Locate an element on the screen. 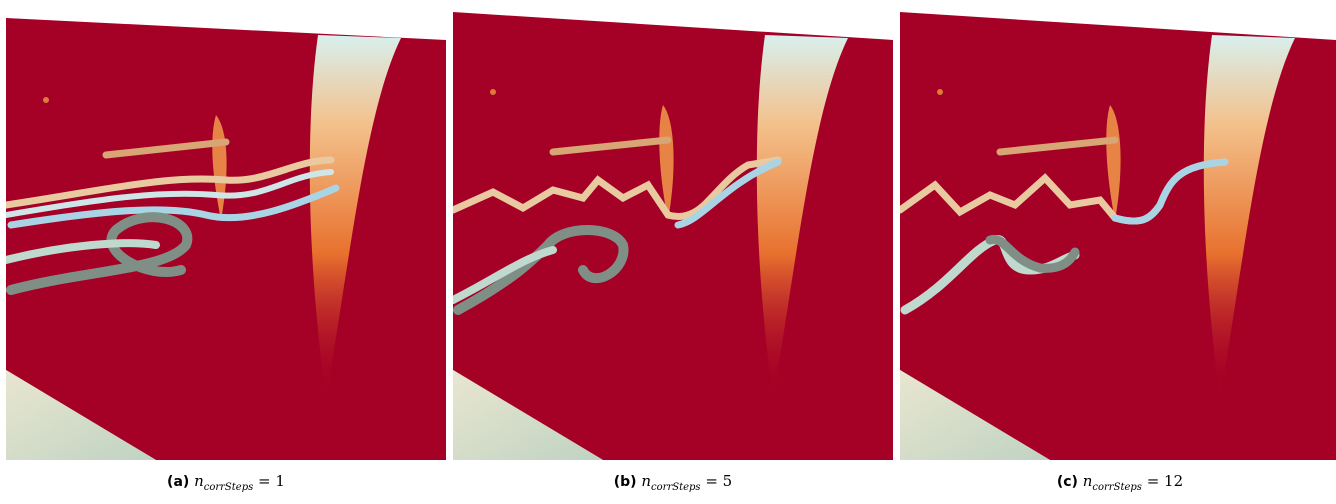  caption-b: (b) ncorrSteps = 5 is located at coordinates (673, 482).